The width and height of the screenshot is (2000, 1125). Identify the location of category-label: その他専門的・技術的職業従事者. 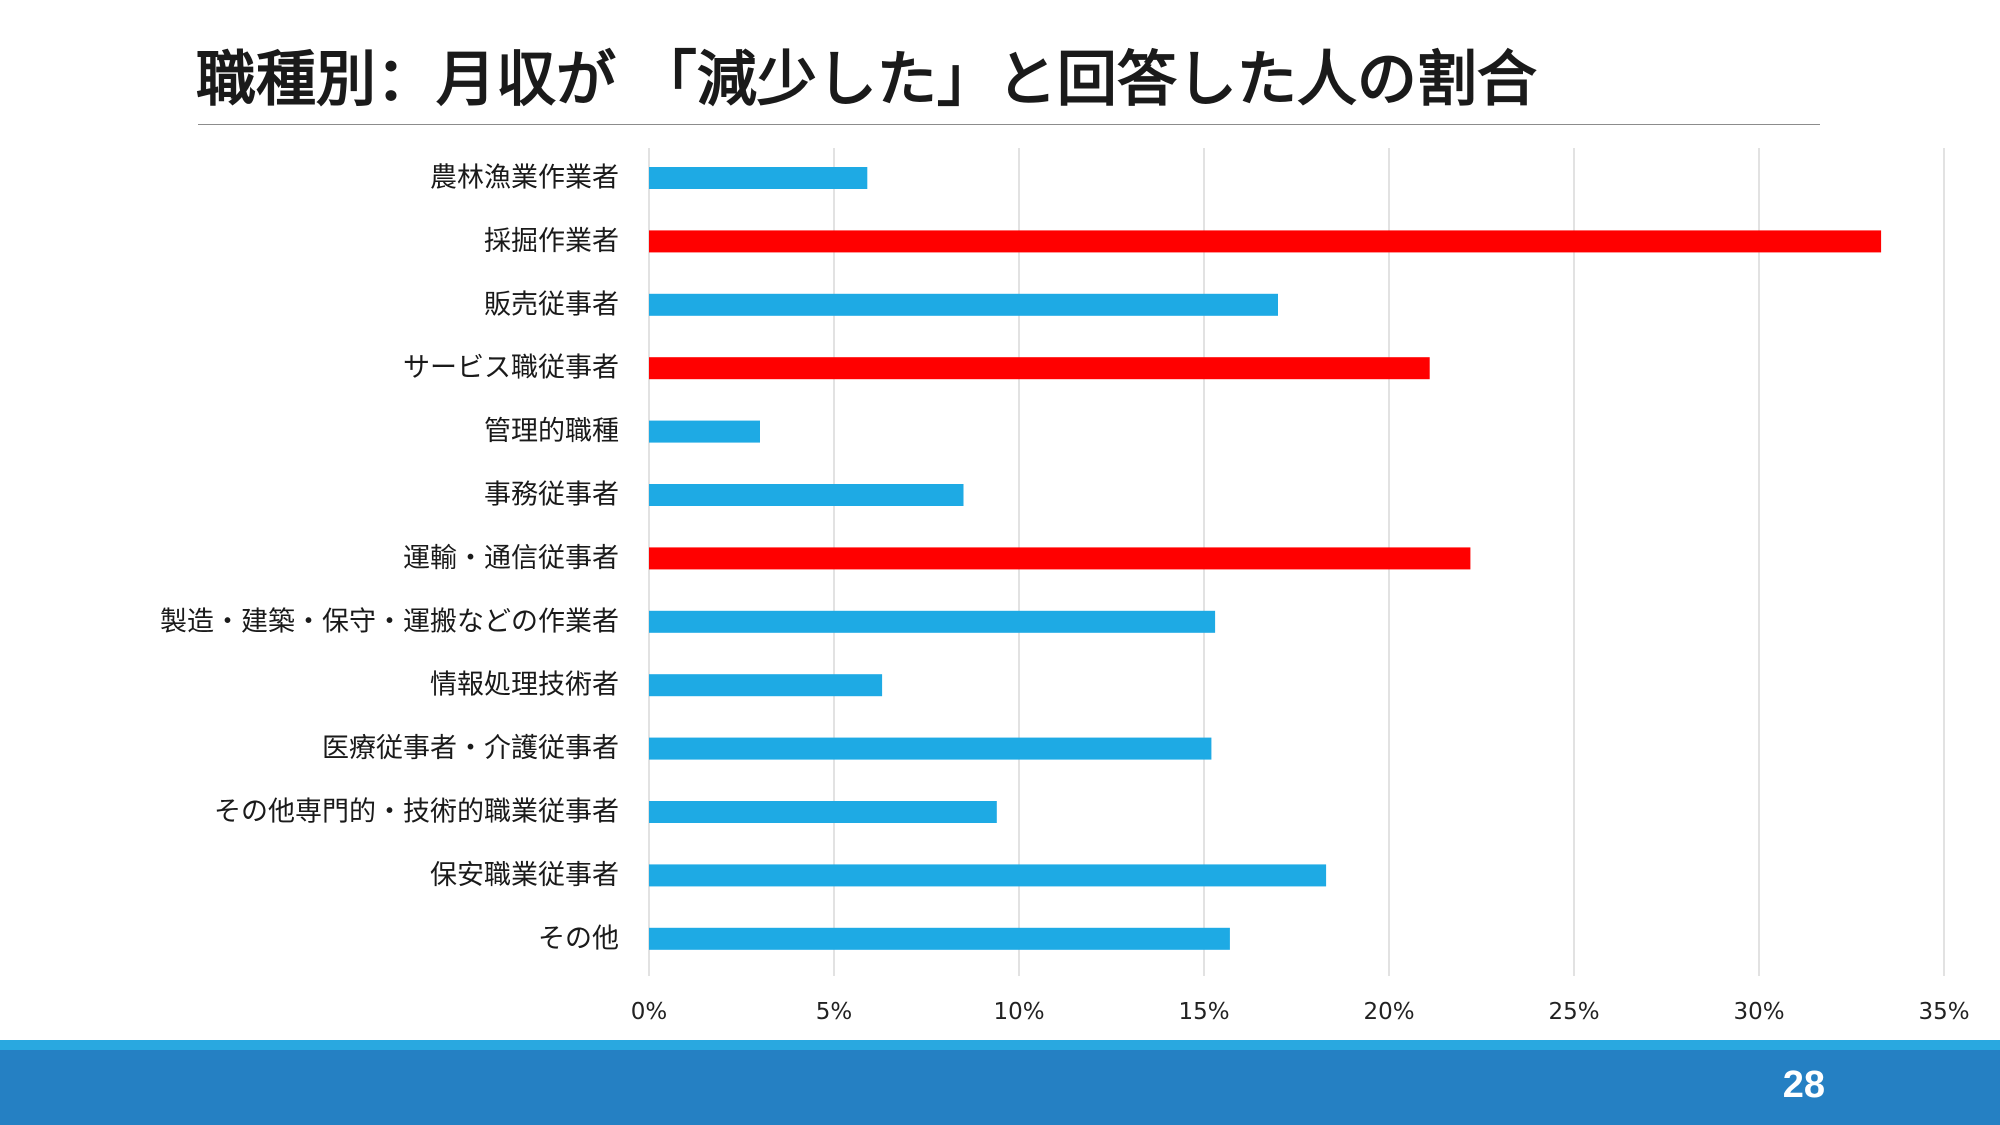
(416, 812).